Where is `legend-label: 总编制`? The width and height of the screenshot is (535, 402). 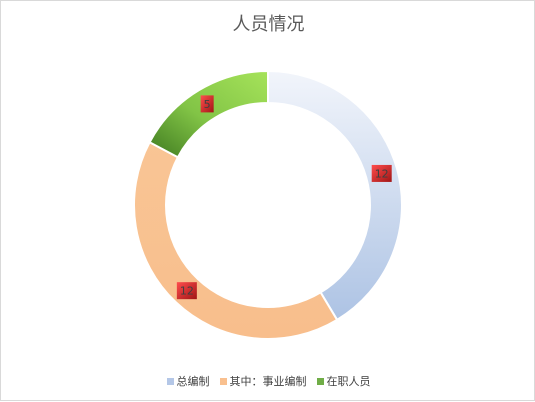
legend-label: 总编制 is located at coordinates (193, 381).